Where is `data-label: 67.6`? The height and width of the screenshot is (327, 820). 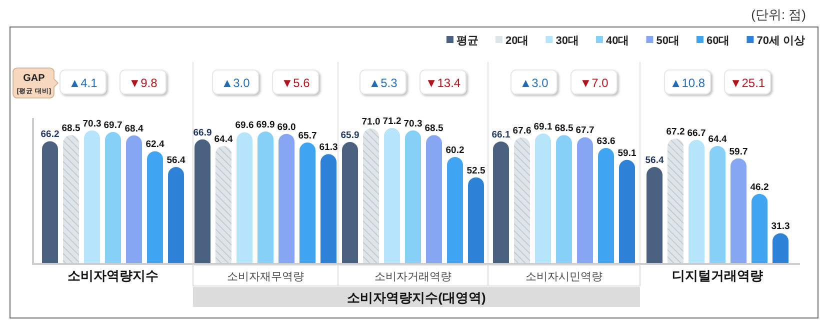 data-label: 67.6 is located at coordinates (522, 131).